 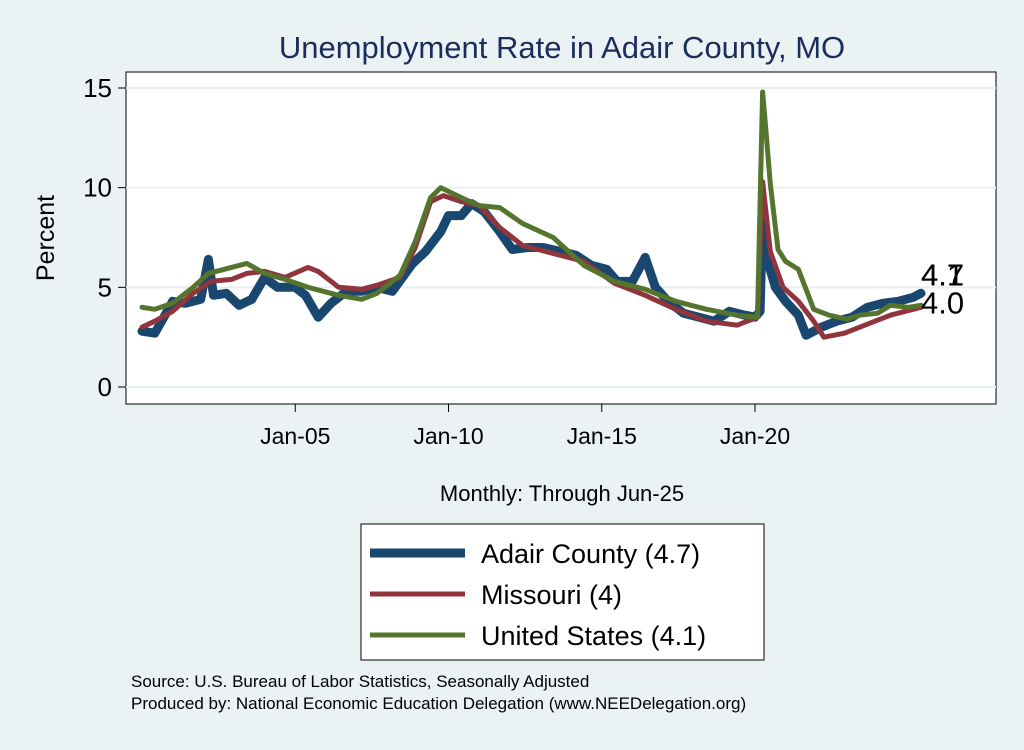 I want to click on x-axis-title: Monthly: Through Jun-25, so click(x=562, y=493).